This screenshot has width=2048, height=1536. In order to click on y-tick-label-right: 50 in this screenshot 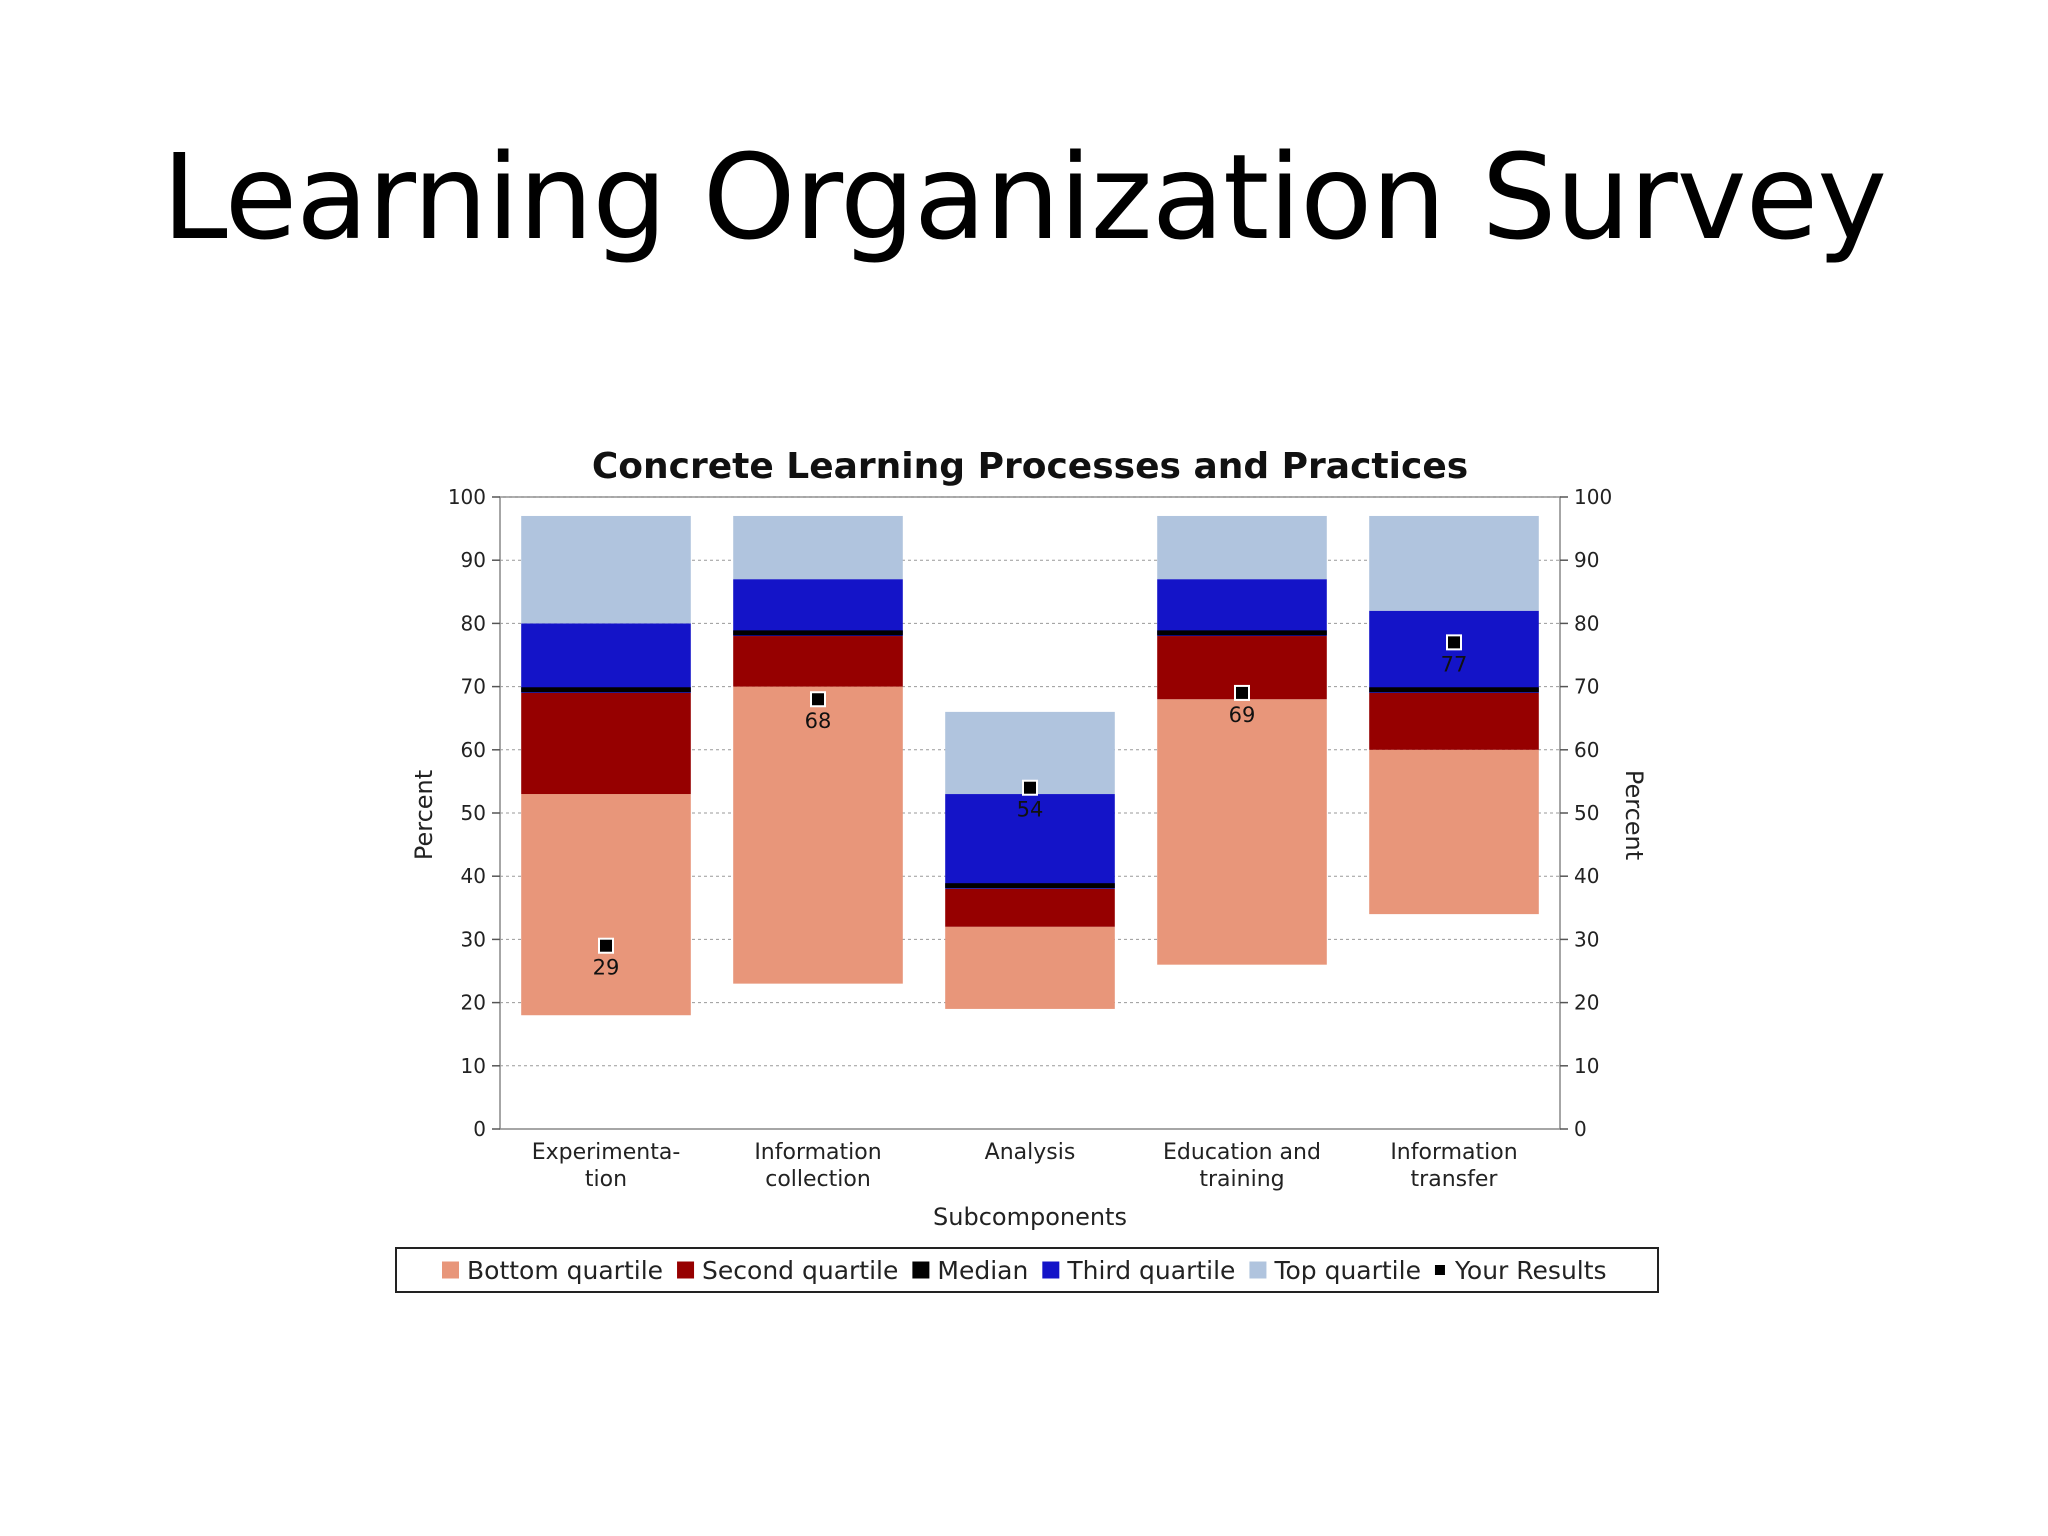, I will do `click(1586, 813)`.